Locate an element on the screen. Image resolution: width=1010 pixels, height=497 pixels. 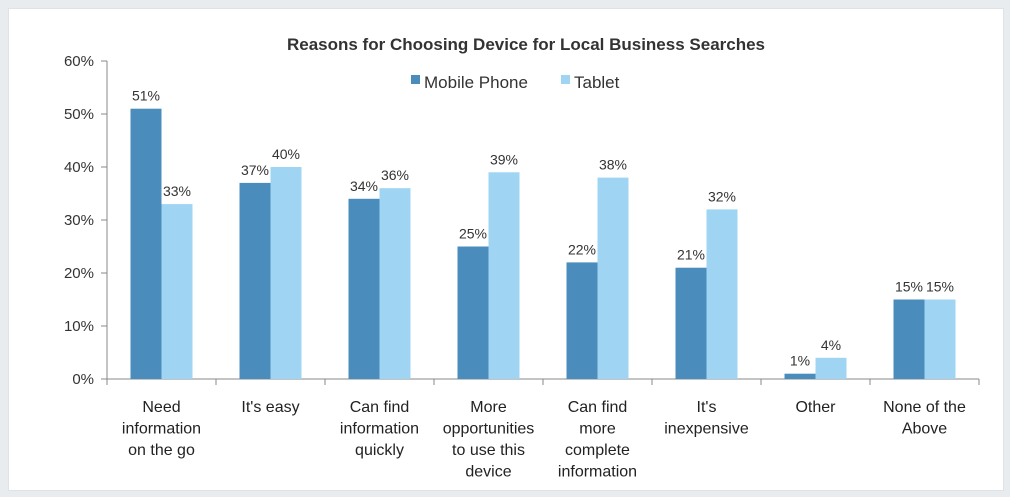
value-label: 1% is located at coordinates (800, 361).